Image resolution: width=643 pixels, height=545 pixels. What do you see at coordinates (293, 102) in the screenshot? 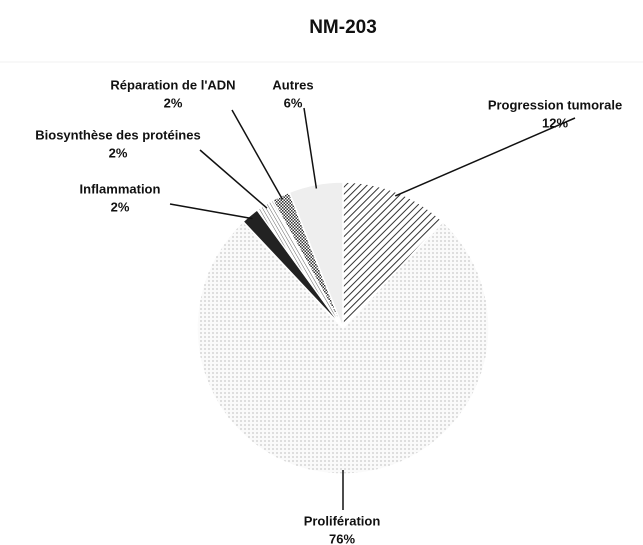
I see `slice-value-label: 6%` at bounding box center [293, 102].